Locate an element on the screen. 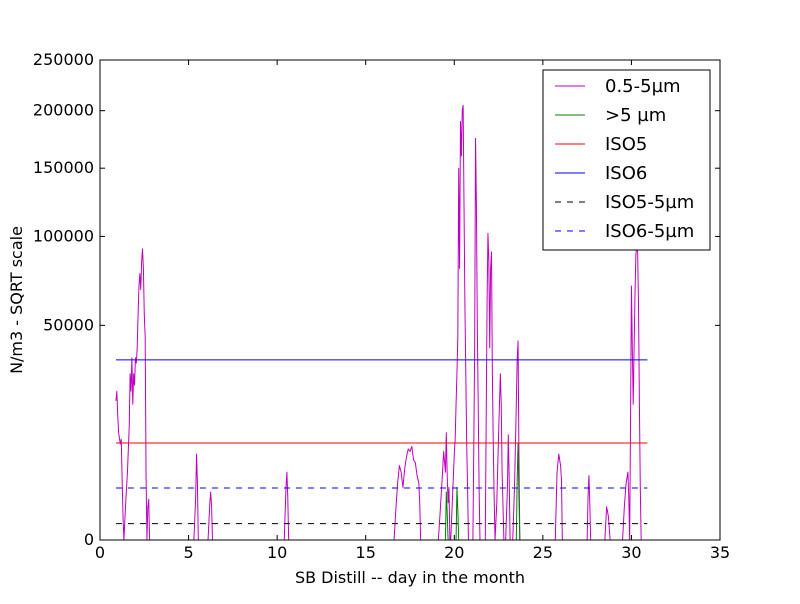  y-tick-label-0: 0 is located at coordinates (89, 539).